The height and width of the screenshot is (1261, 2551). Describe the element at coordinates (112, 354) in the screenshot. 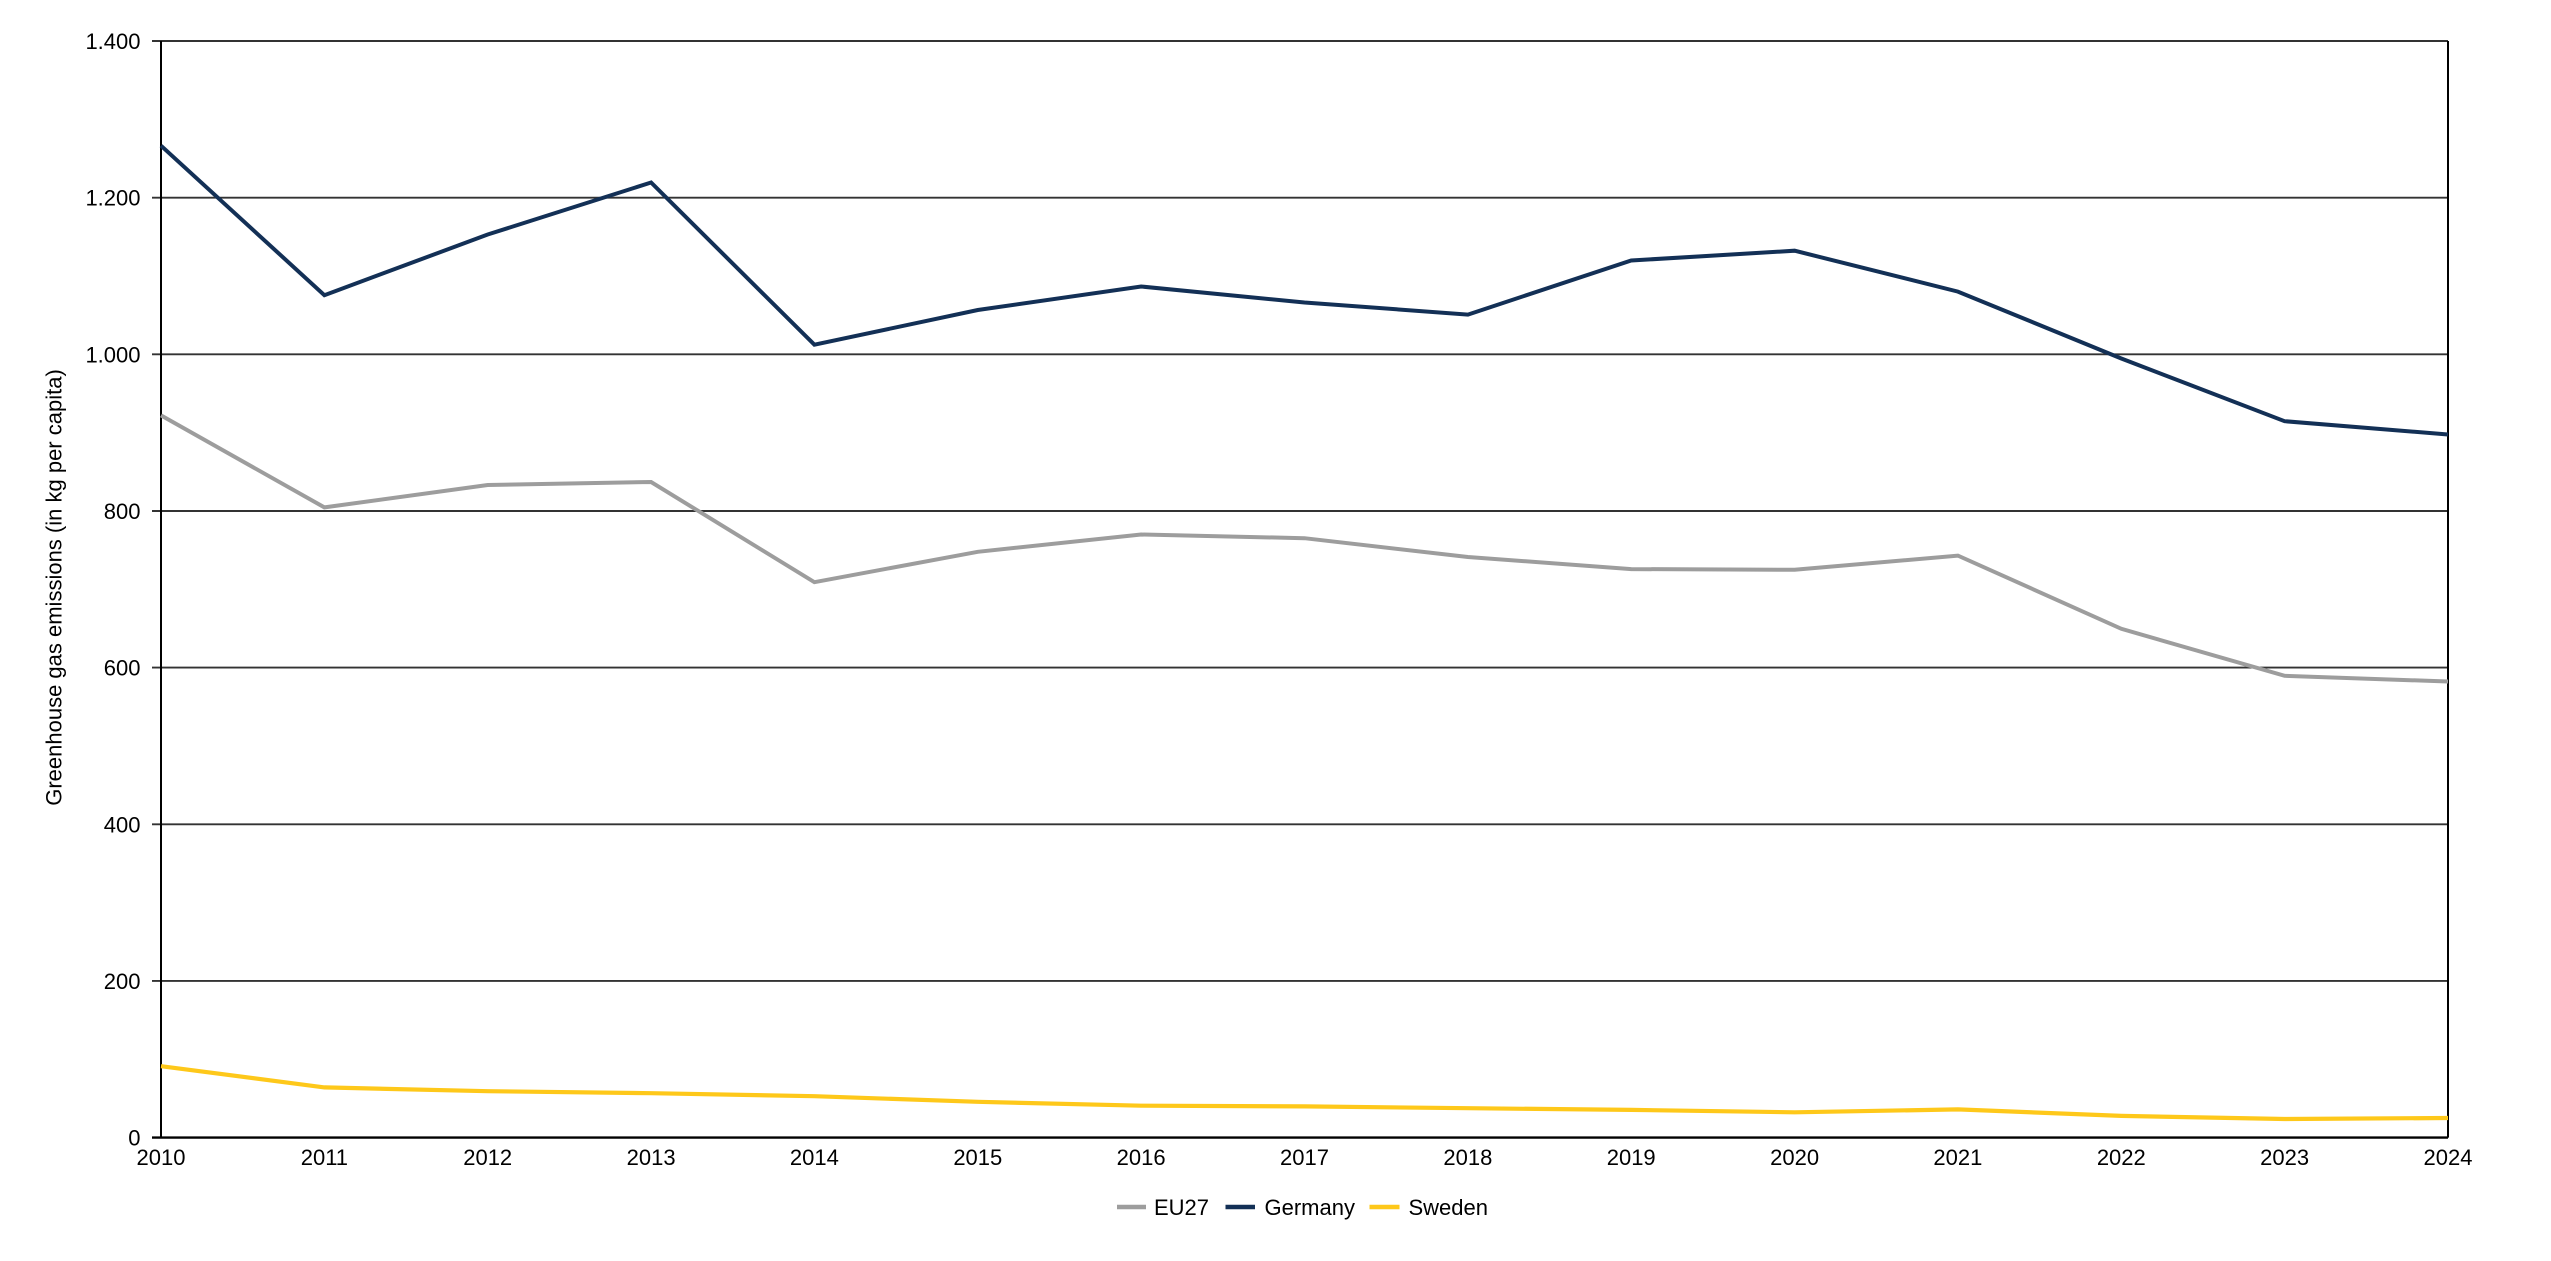

I see `svg-text: 1.000` at that location.